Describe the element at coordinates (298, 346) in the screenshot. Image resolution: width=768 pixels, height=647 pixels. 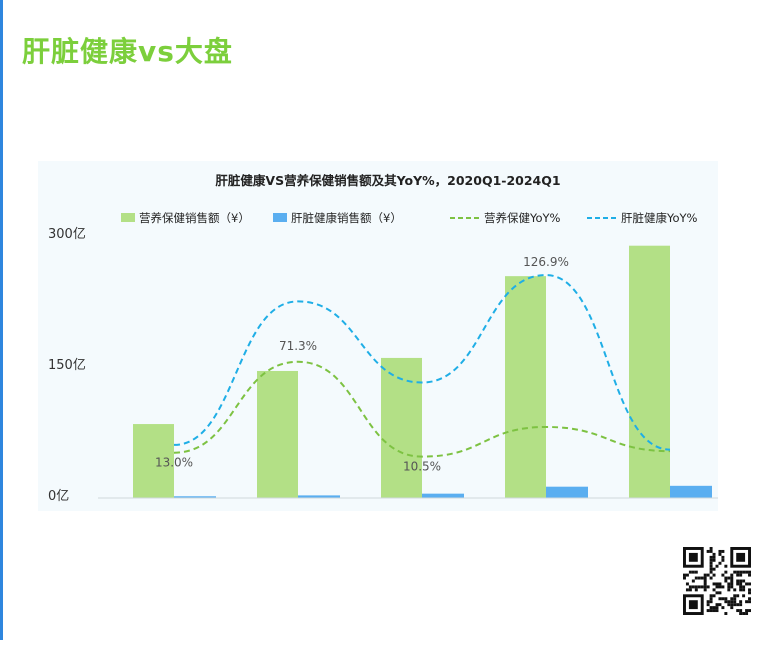
I see `data-label: 71.3%` at that location.